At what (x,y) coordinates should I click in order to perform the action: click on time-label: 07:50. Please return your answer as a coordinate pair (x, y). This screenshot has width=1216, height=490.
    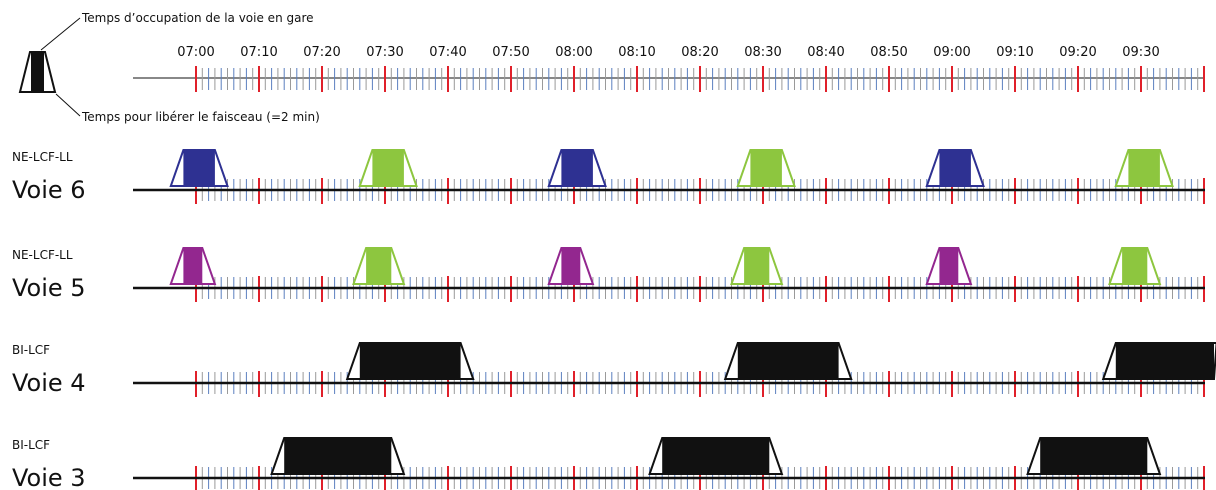
    Looking at the image, I should click on (510, 52).